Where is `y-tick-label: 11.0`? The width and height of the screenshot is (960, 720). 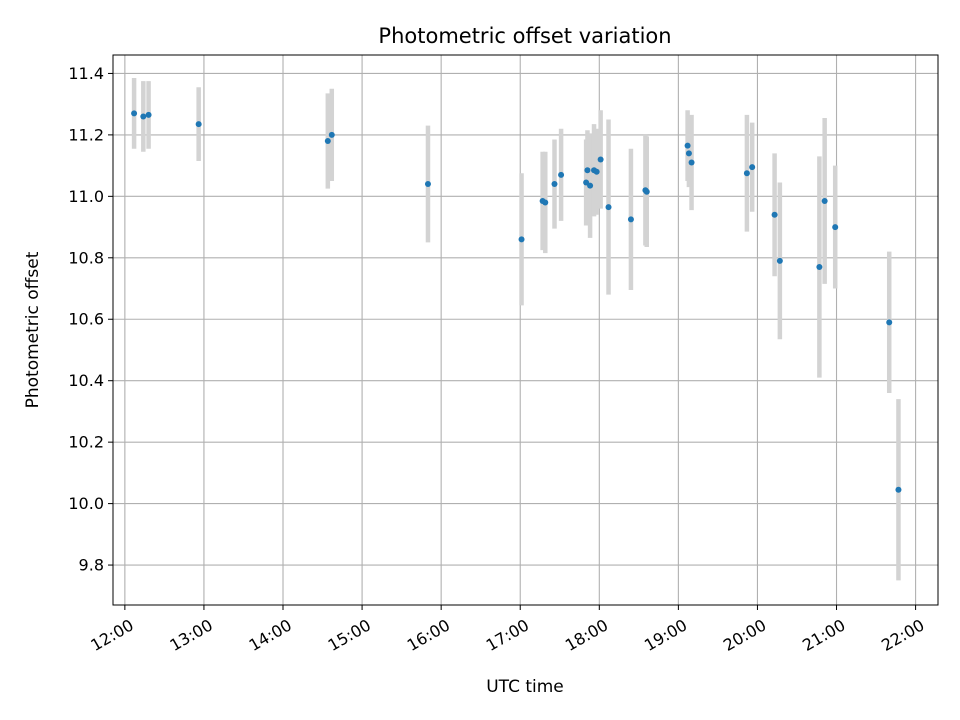
y-tick-label: 11.0 is located at coordinates (86, 196).